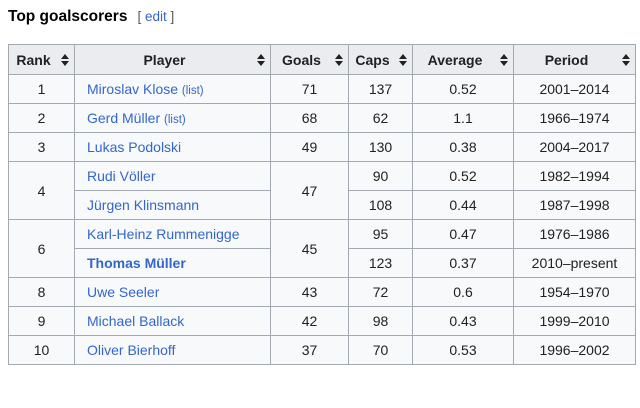 Image resolution: width=640 pixels, height=408 pixels. What do you see at coordinates (172, 176) in the screenshot?
I see `player-cell: Rudi Völler` at bounding box center [172, 176].